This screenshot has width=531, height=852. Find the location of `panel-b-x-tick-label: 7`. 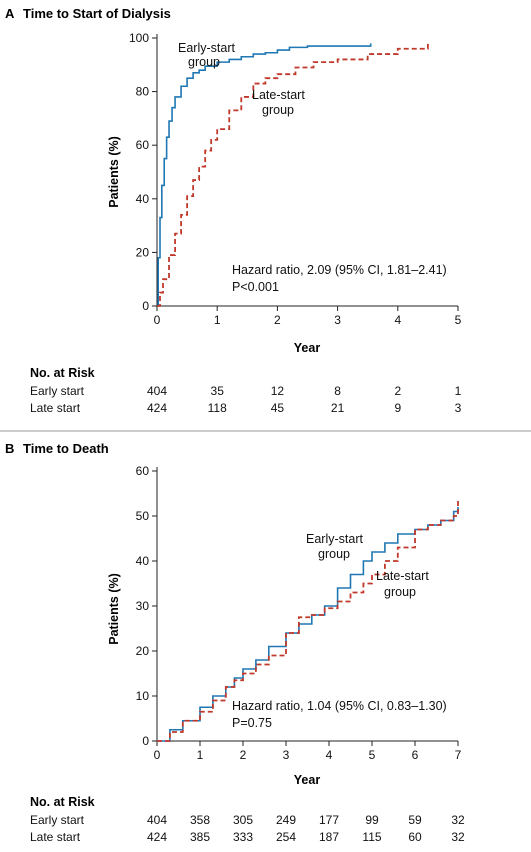

panel-b-x-tick-label: 7 is located at coordinates (458, 755).